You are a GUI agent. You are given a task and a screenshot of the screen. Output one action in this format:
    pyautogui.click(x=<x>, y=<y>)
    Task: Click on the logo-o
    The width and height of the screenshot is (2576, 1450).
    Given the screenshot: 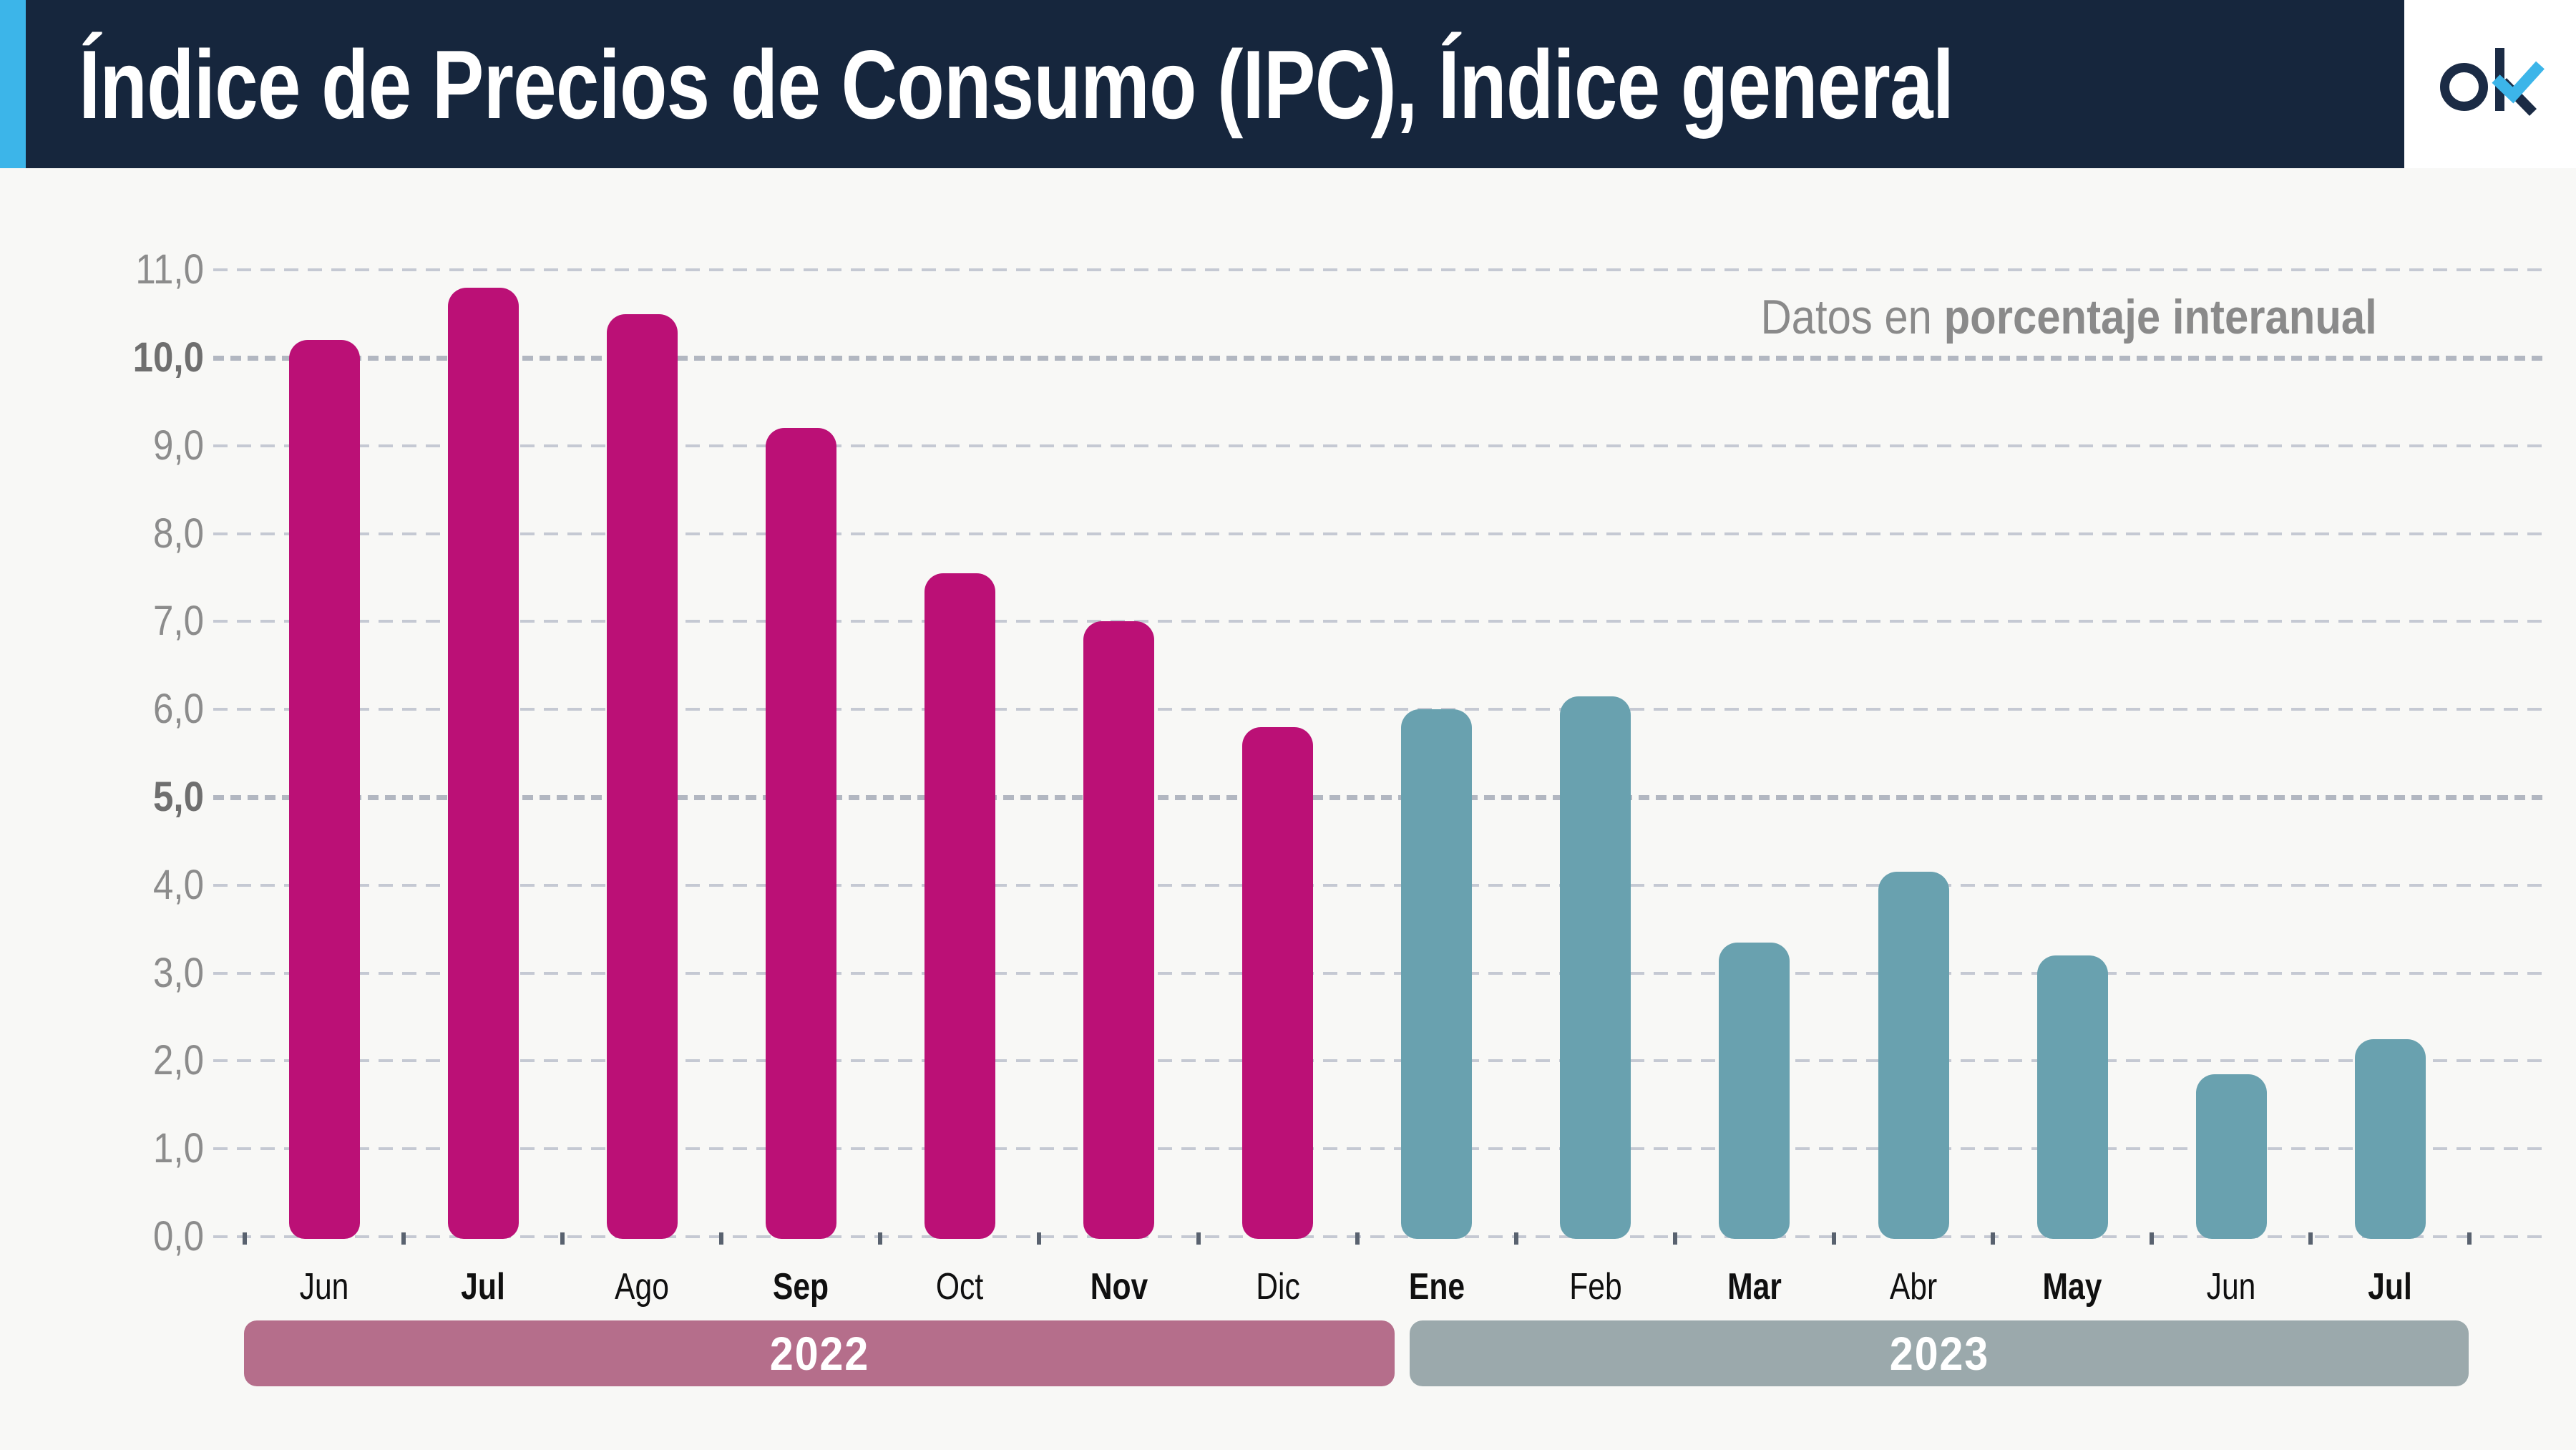 What is the action you would take?
    pyautogui.click(x=2464, y=87)
    